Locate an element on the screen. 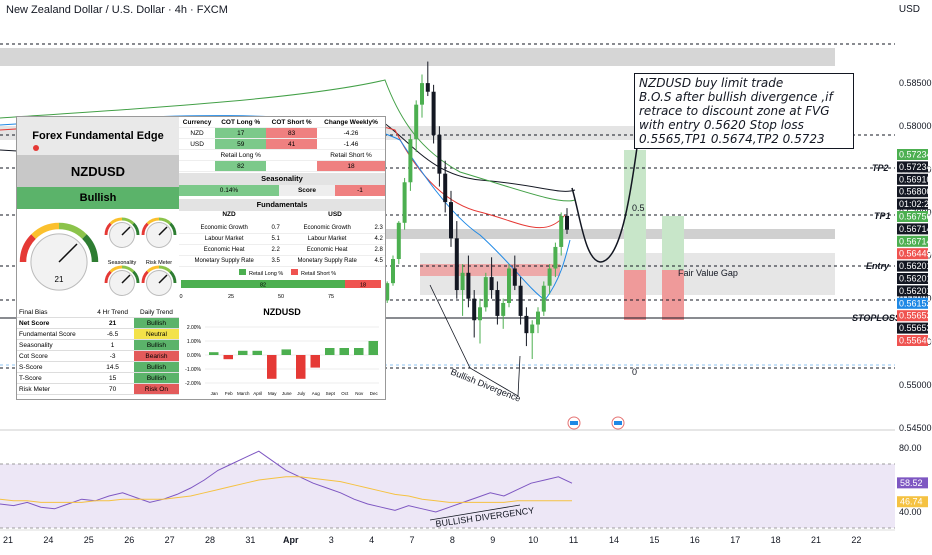 This screenshot has width=932, height=555. score-row-cell: Neutral is located at coordinates (156, 334).